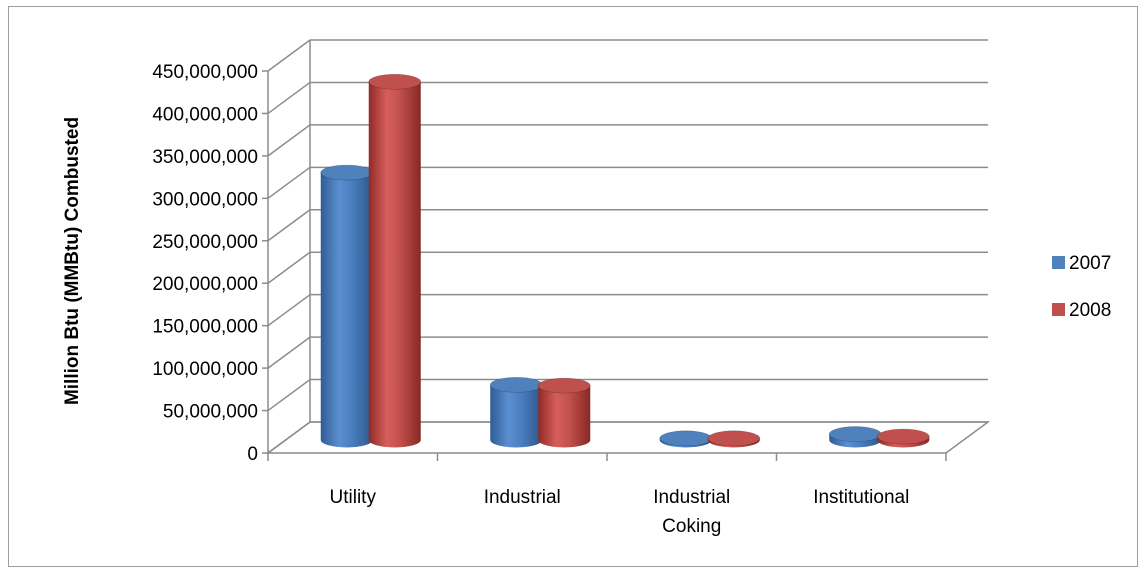 This screenshot has height=576, width=1148. I want to click on x-tick-label-line: Institutional, so click(861, 497).